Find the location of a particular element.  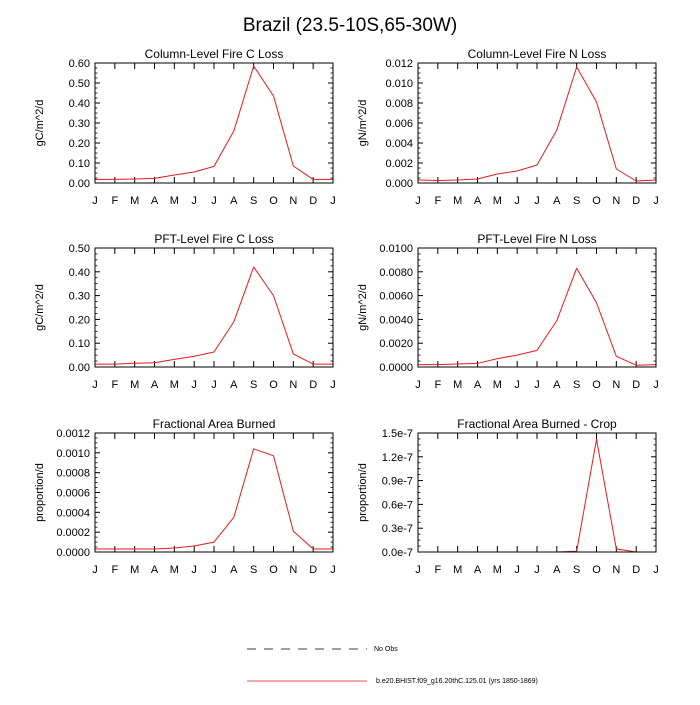

panel-5-xtick-label: N is located at coordinates (293, 570).